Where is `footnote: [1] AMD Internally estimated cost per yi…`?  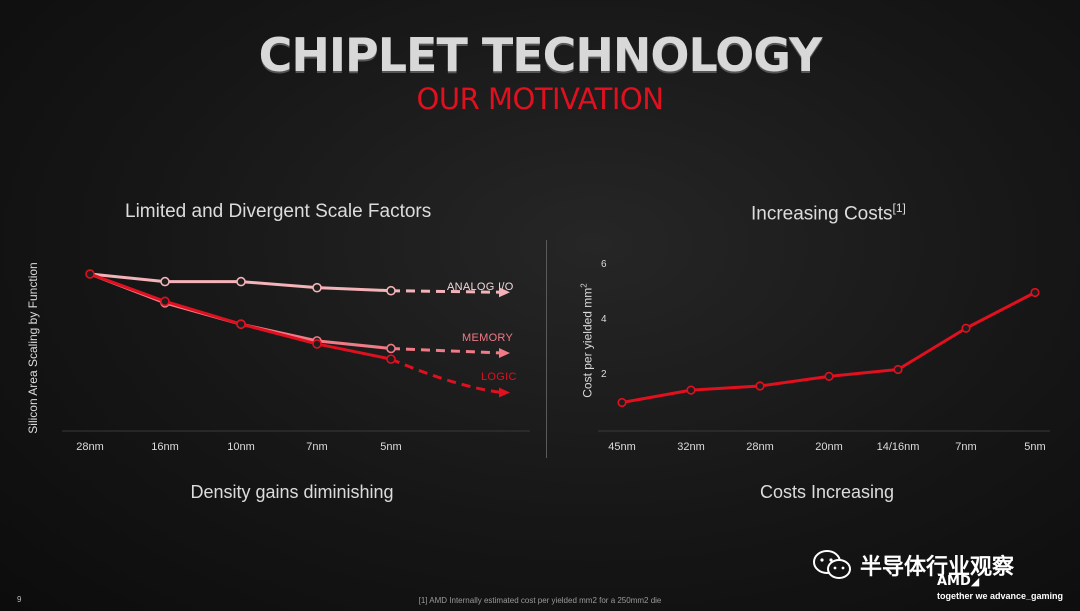 footnote: [1] AMD Internally estimated cost per yi… is located at coordinates (540, 600).